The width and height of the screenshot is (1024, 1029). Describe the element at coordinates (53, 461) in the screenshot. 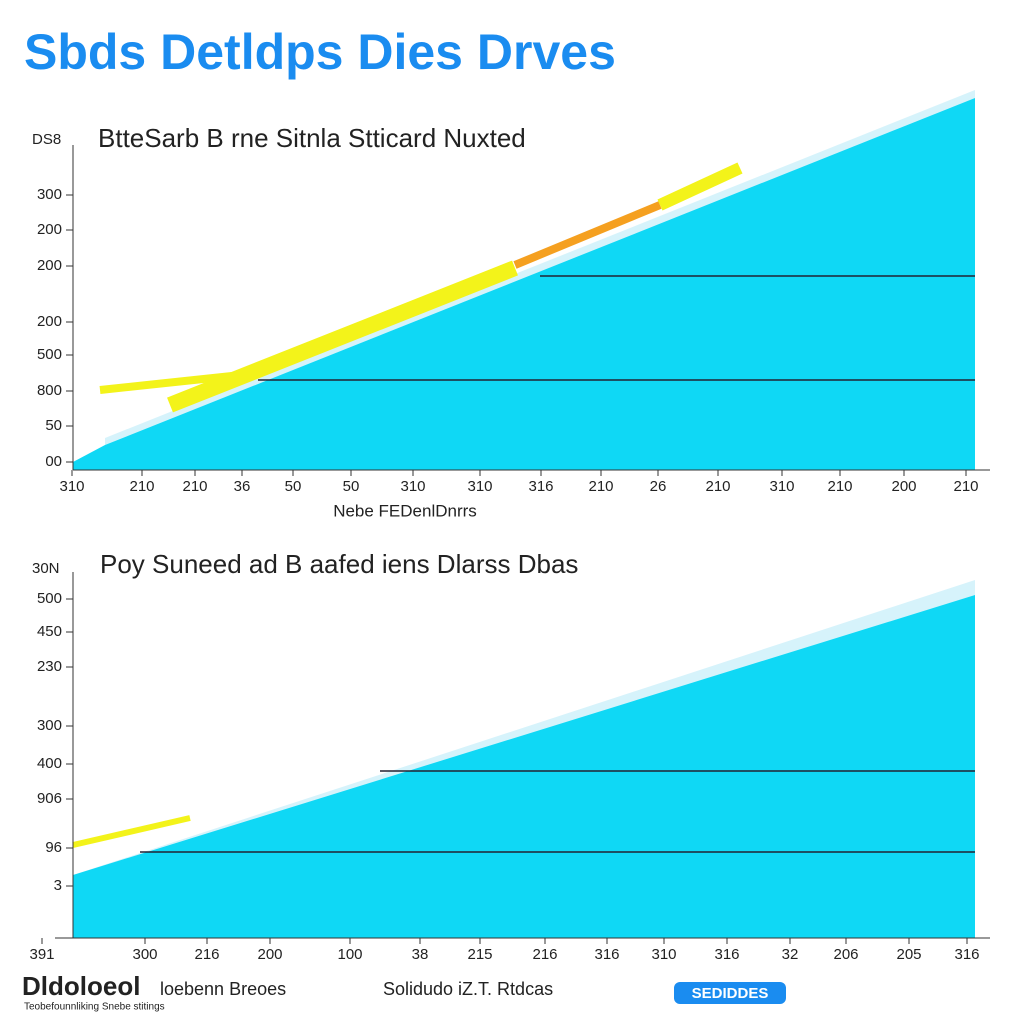

I see `y-tick-label: 00` at that location.